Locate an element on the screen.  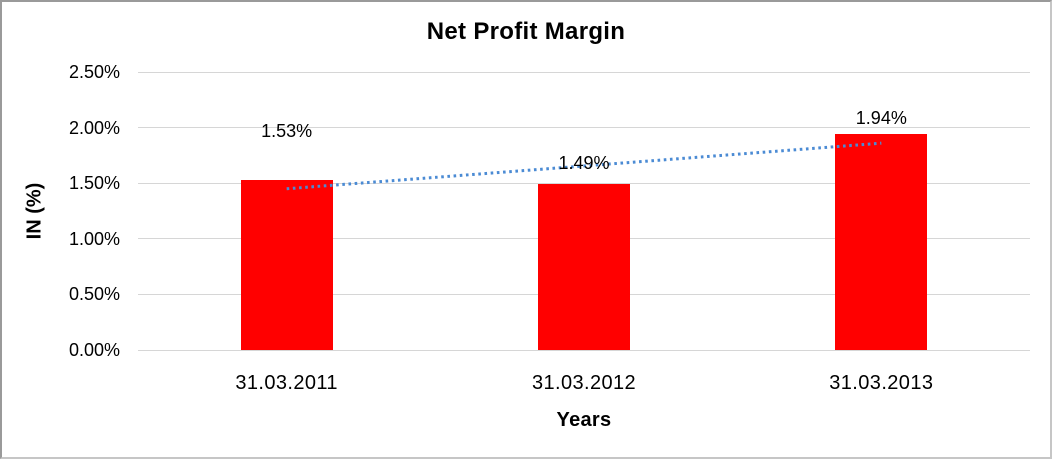
y-axis-title-text: IN (%) is located at coordinates (34, 211).